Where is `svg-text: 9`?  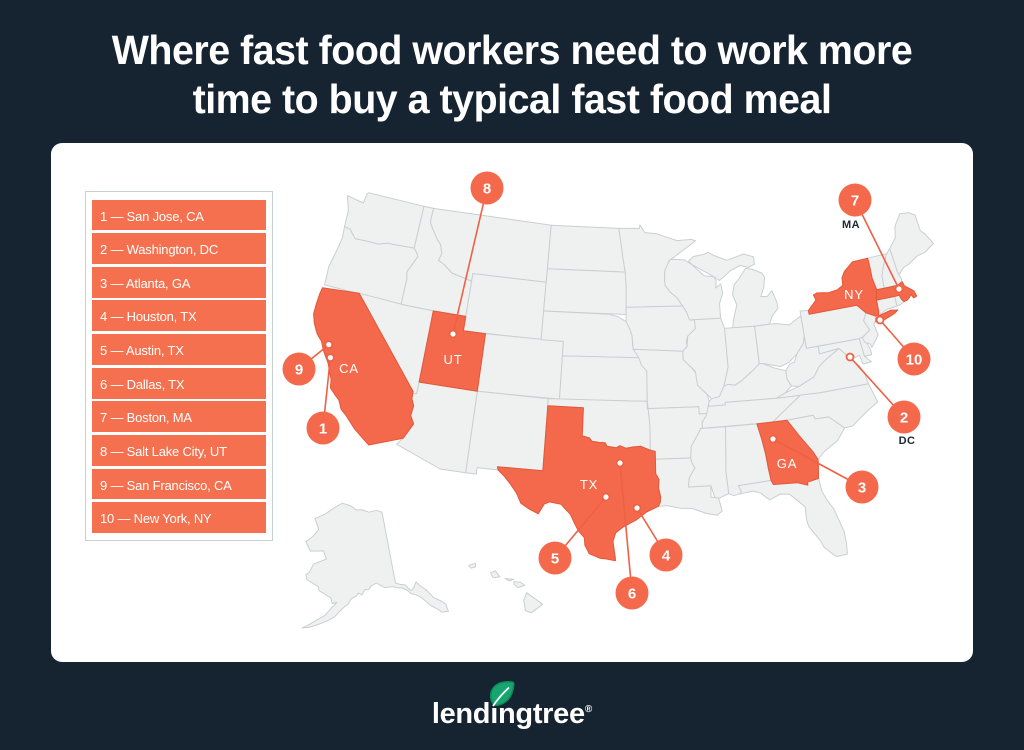 svg-text: 9 is located at coordinates (299, 369).